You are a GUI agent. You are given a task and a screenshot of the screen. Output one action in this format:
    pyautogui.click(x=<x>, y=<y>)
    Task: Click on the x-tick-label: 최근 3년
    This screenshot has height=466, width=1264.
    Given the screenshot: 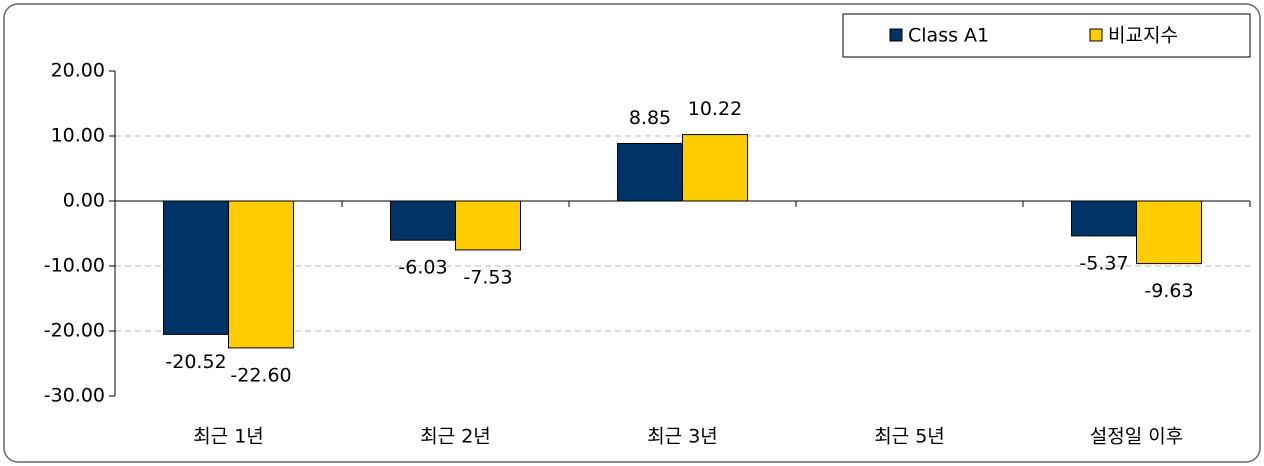 What is the action you would take?
    pyautogui.click(x=682, y=437)
    